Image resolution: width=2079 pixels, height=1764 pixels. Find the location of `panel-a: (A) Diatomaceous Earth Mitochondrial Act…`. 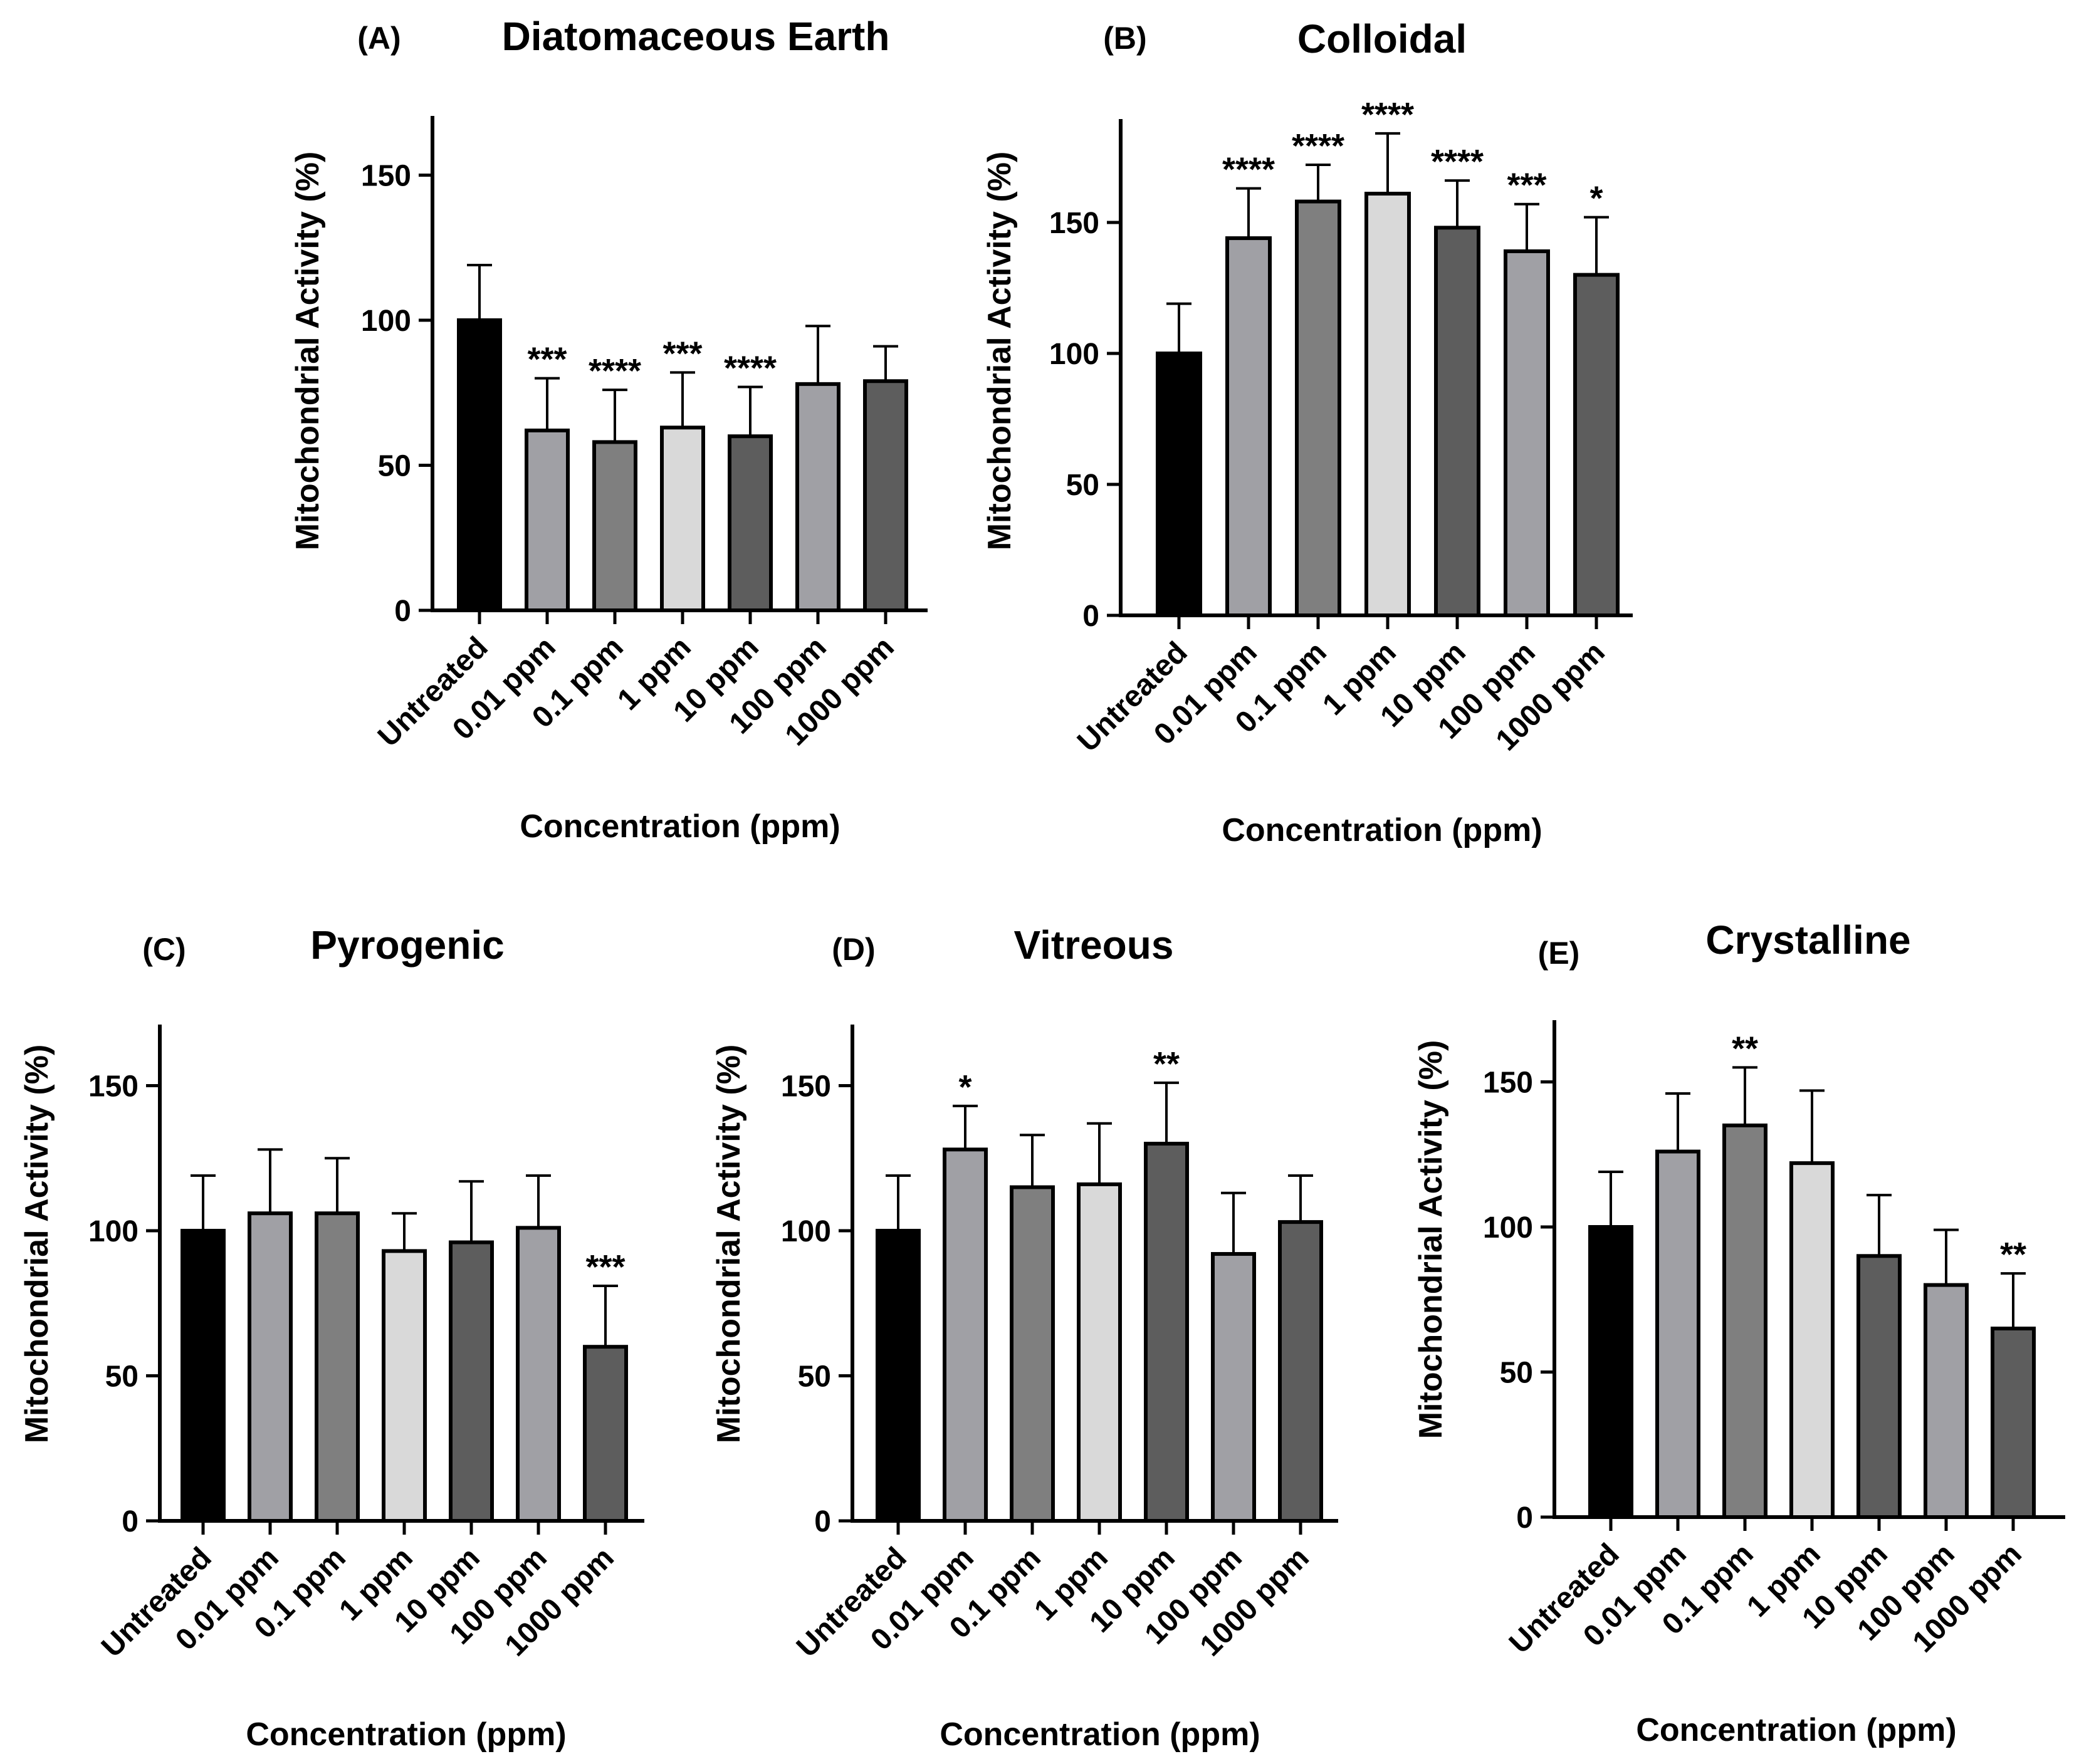

panel-a: (A) Diatomaceous Earth Mitochondrial Act… is located at coordinates (609, 429).